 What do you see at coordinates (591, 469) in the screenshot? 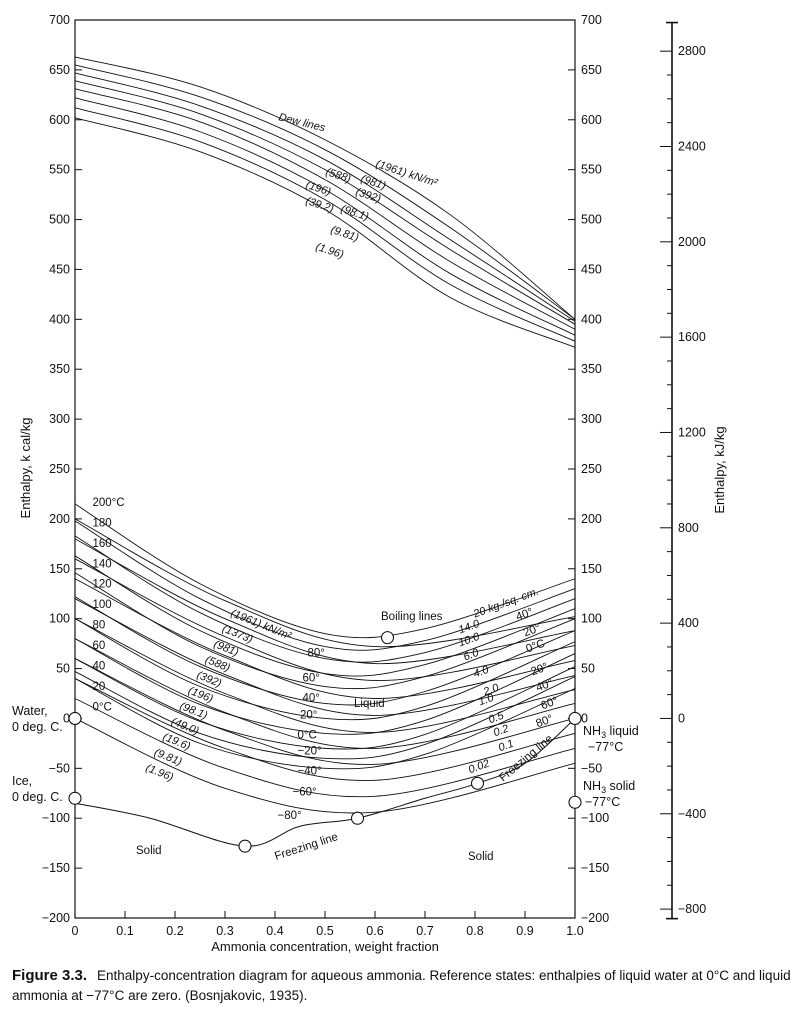
I see `y-tick-label-mid: 250` at bounding box center [591, 469].